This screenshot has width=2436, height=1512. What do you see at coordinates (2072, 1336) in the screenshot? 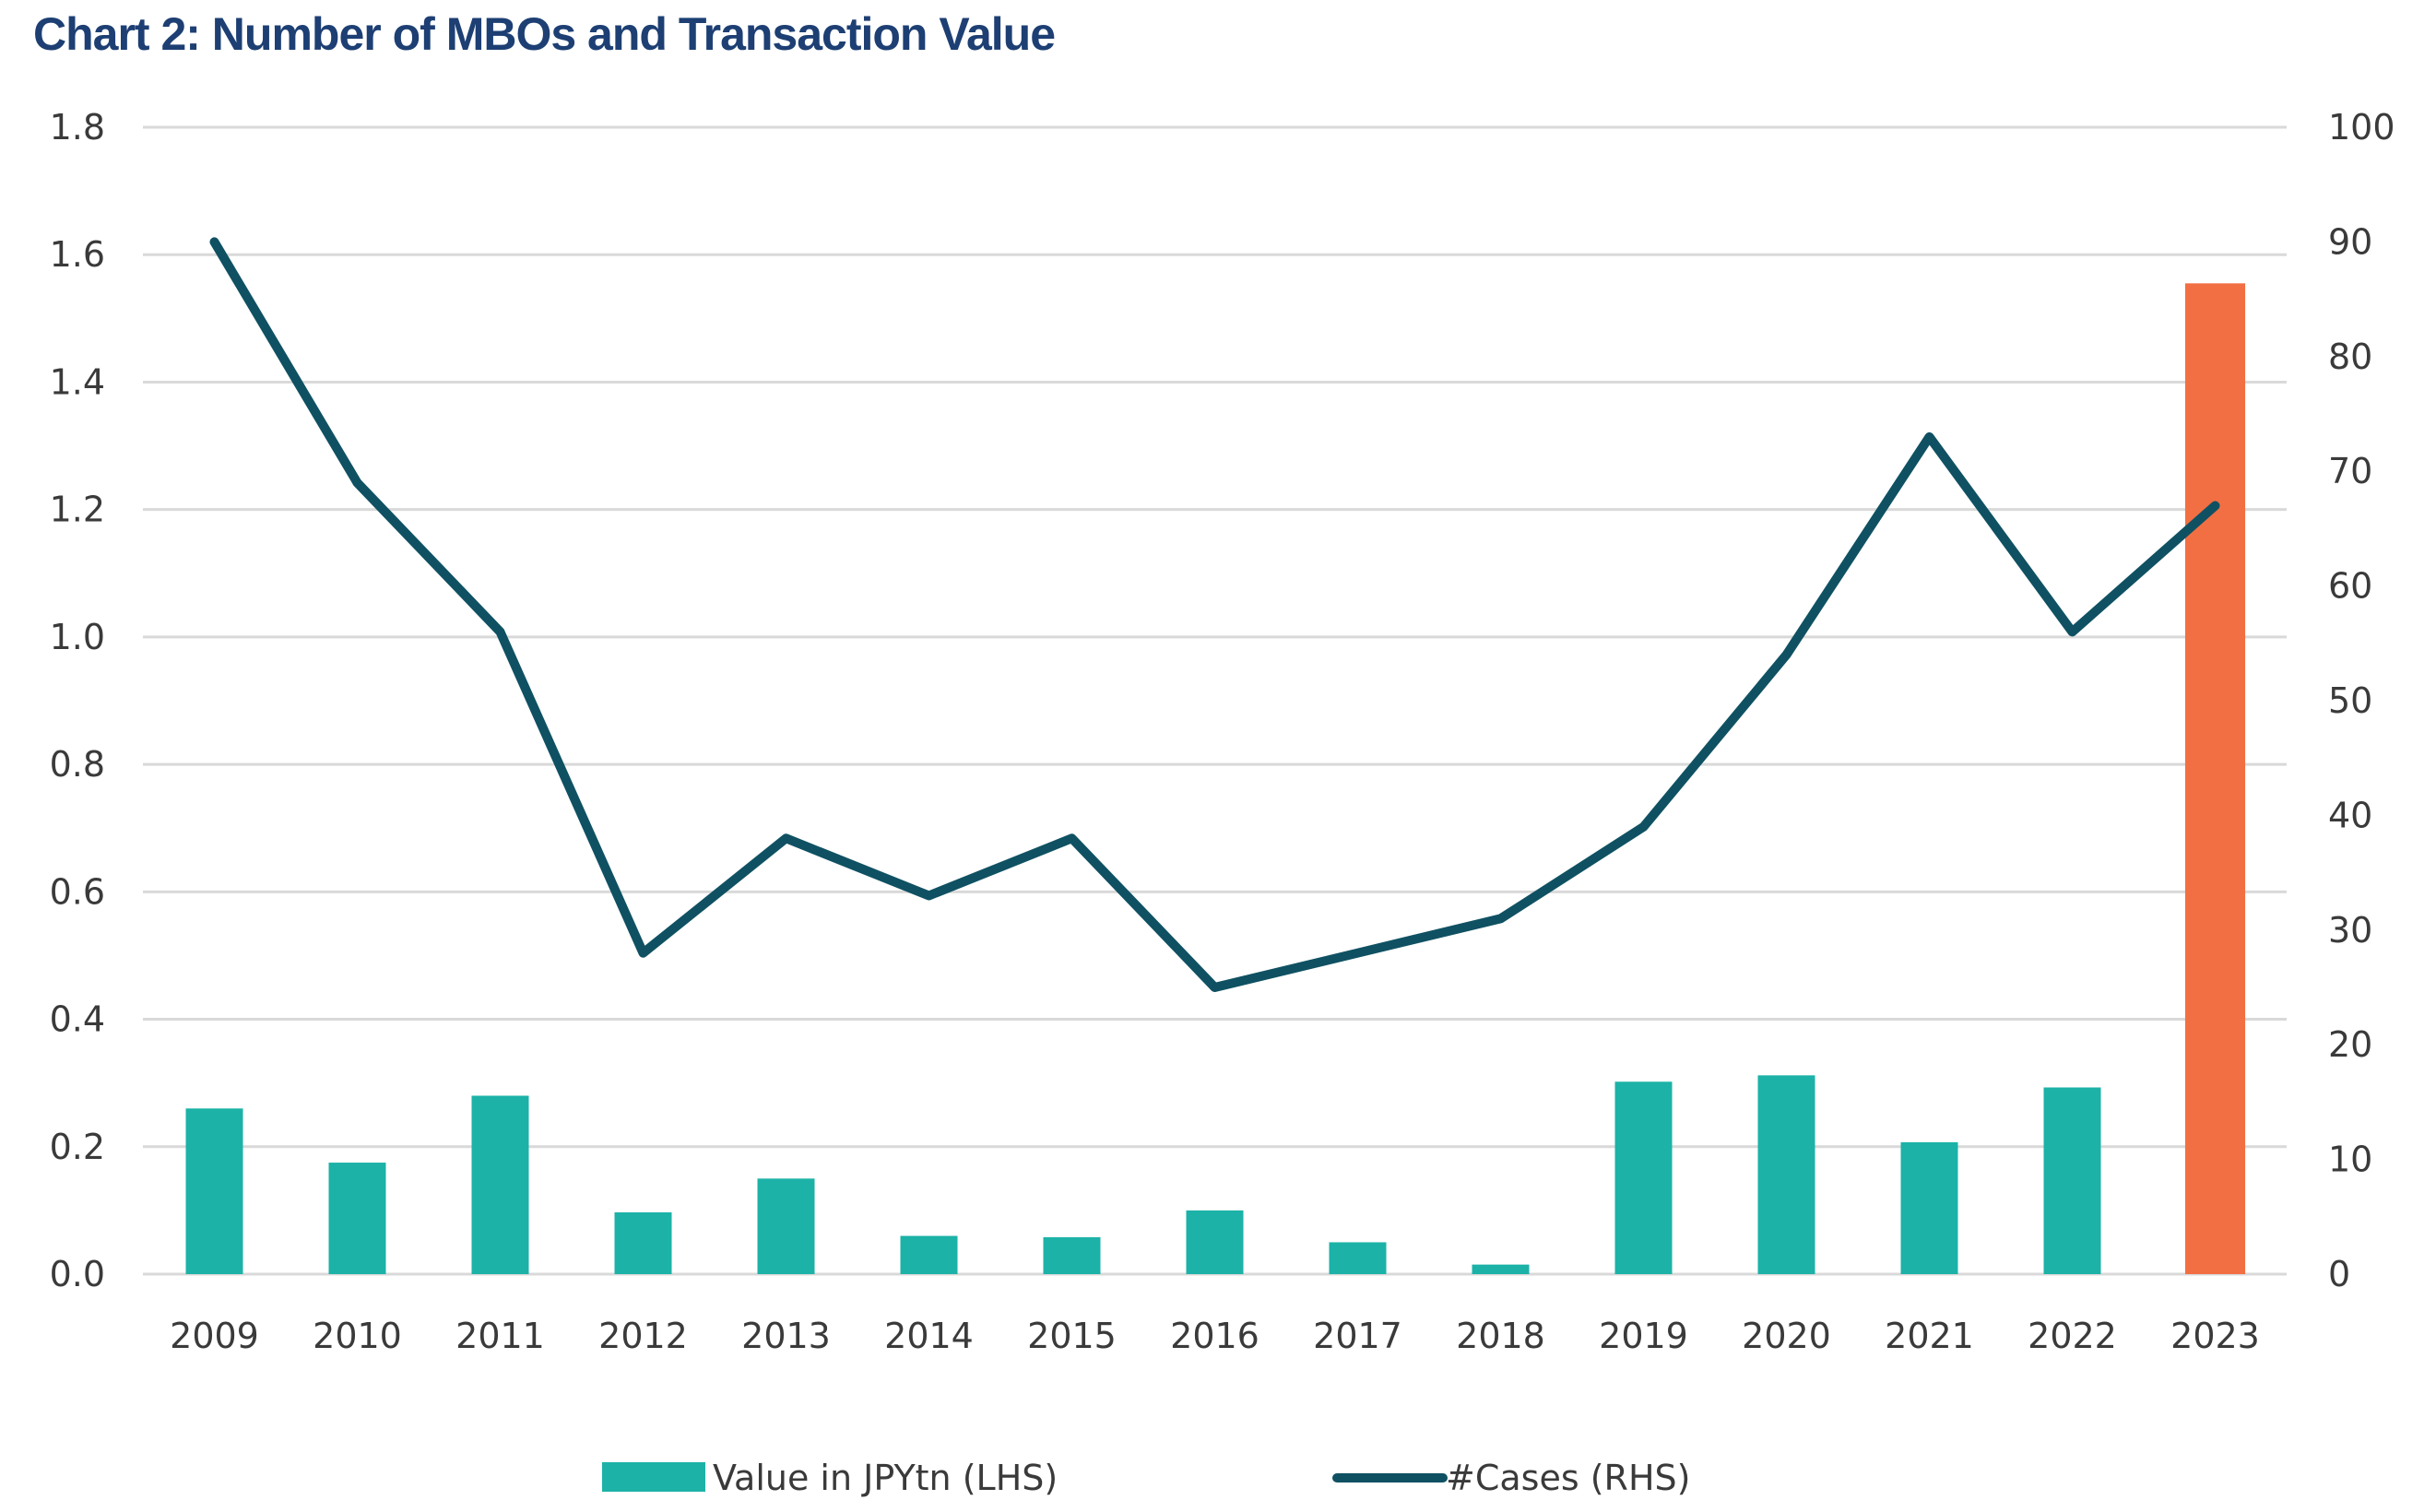
I see `x-tick-label: 2022` at bounding box center [2072, 1336].